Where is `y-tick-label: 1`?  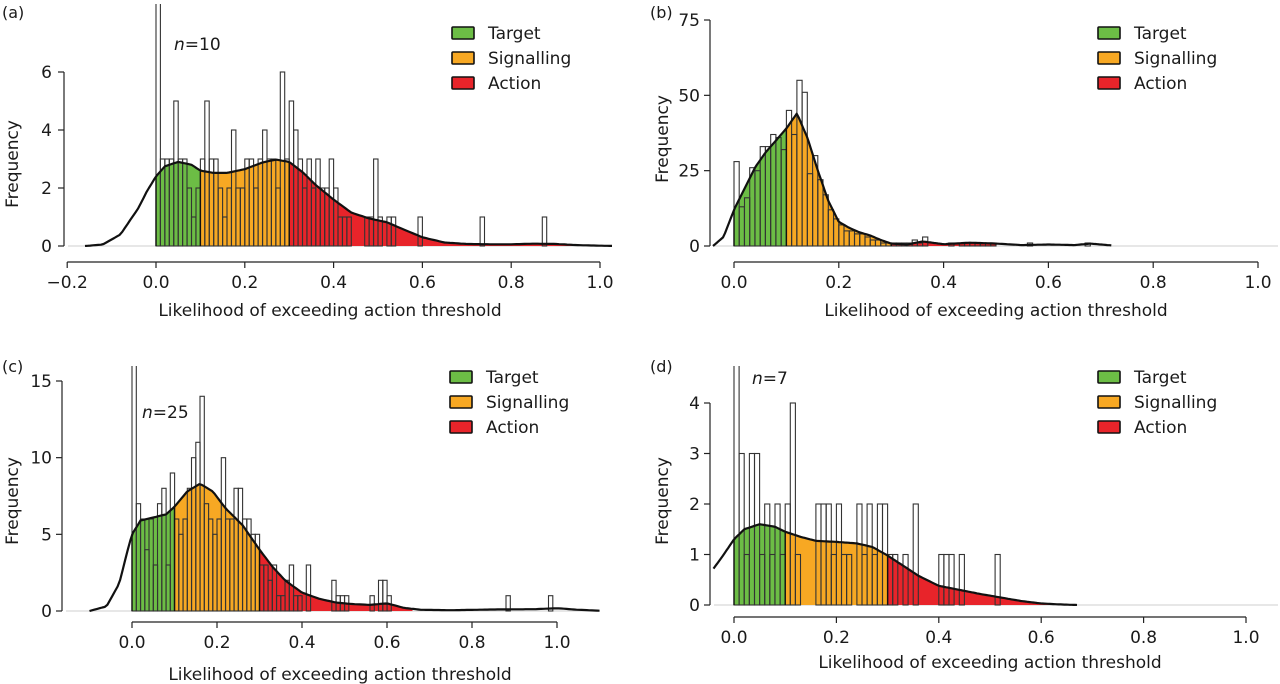
y-tick-label: 1 is located at coordinates (694, 556).